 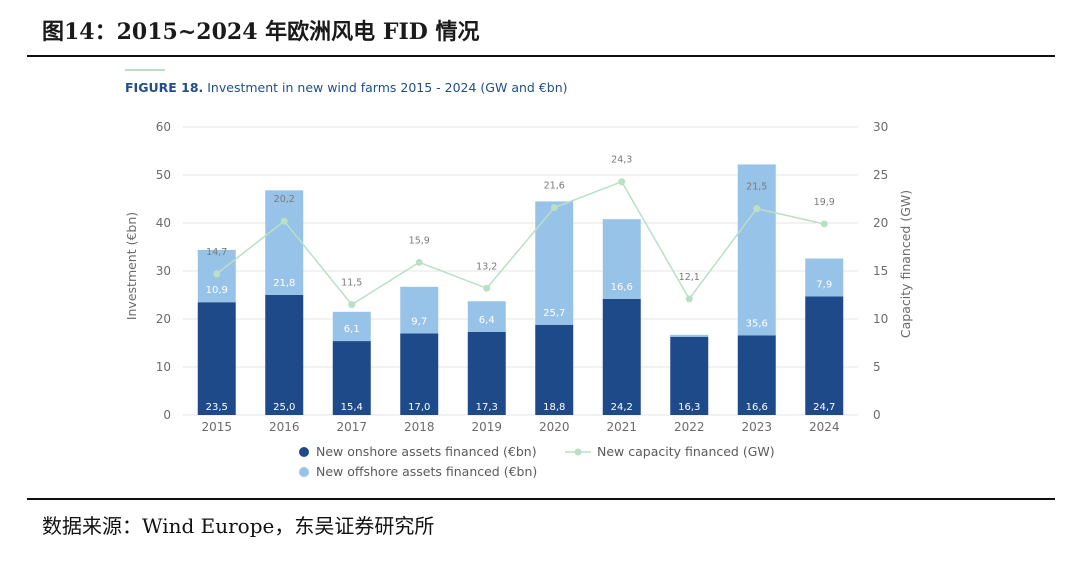 What do you see at coordinates (284, 427) in the screenshot?
I see `x-tick-label: 2016` at bounding box center [284, 427].